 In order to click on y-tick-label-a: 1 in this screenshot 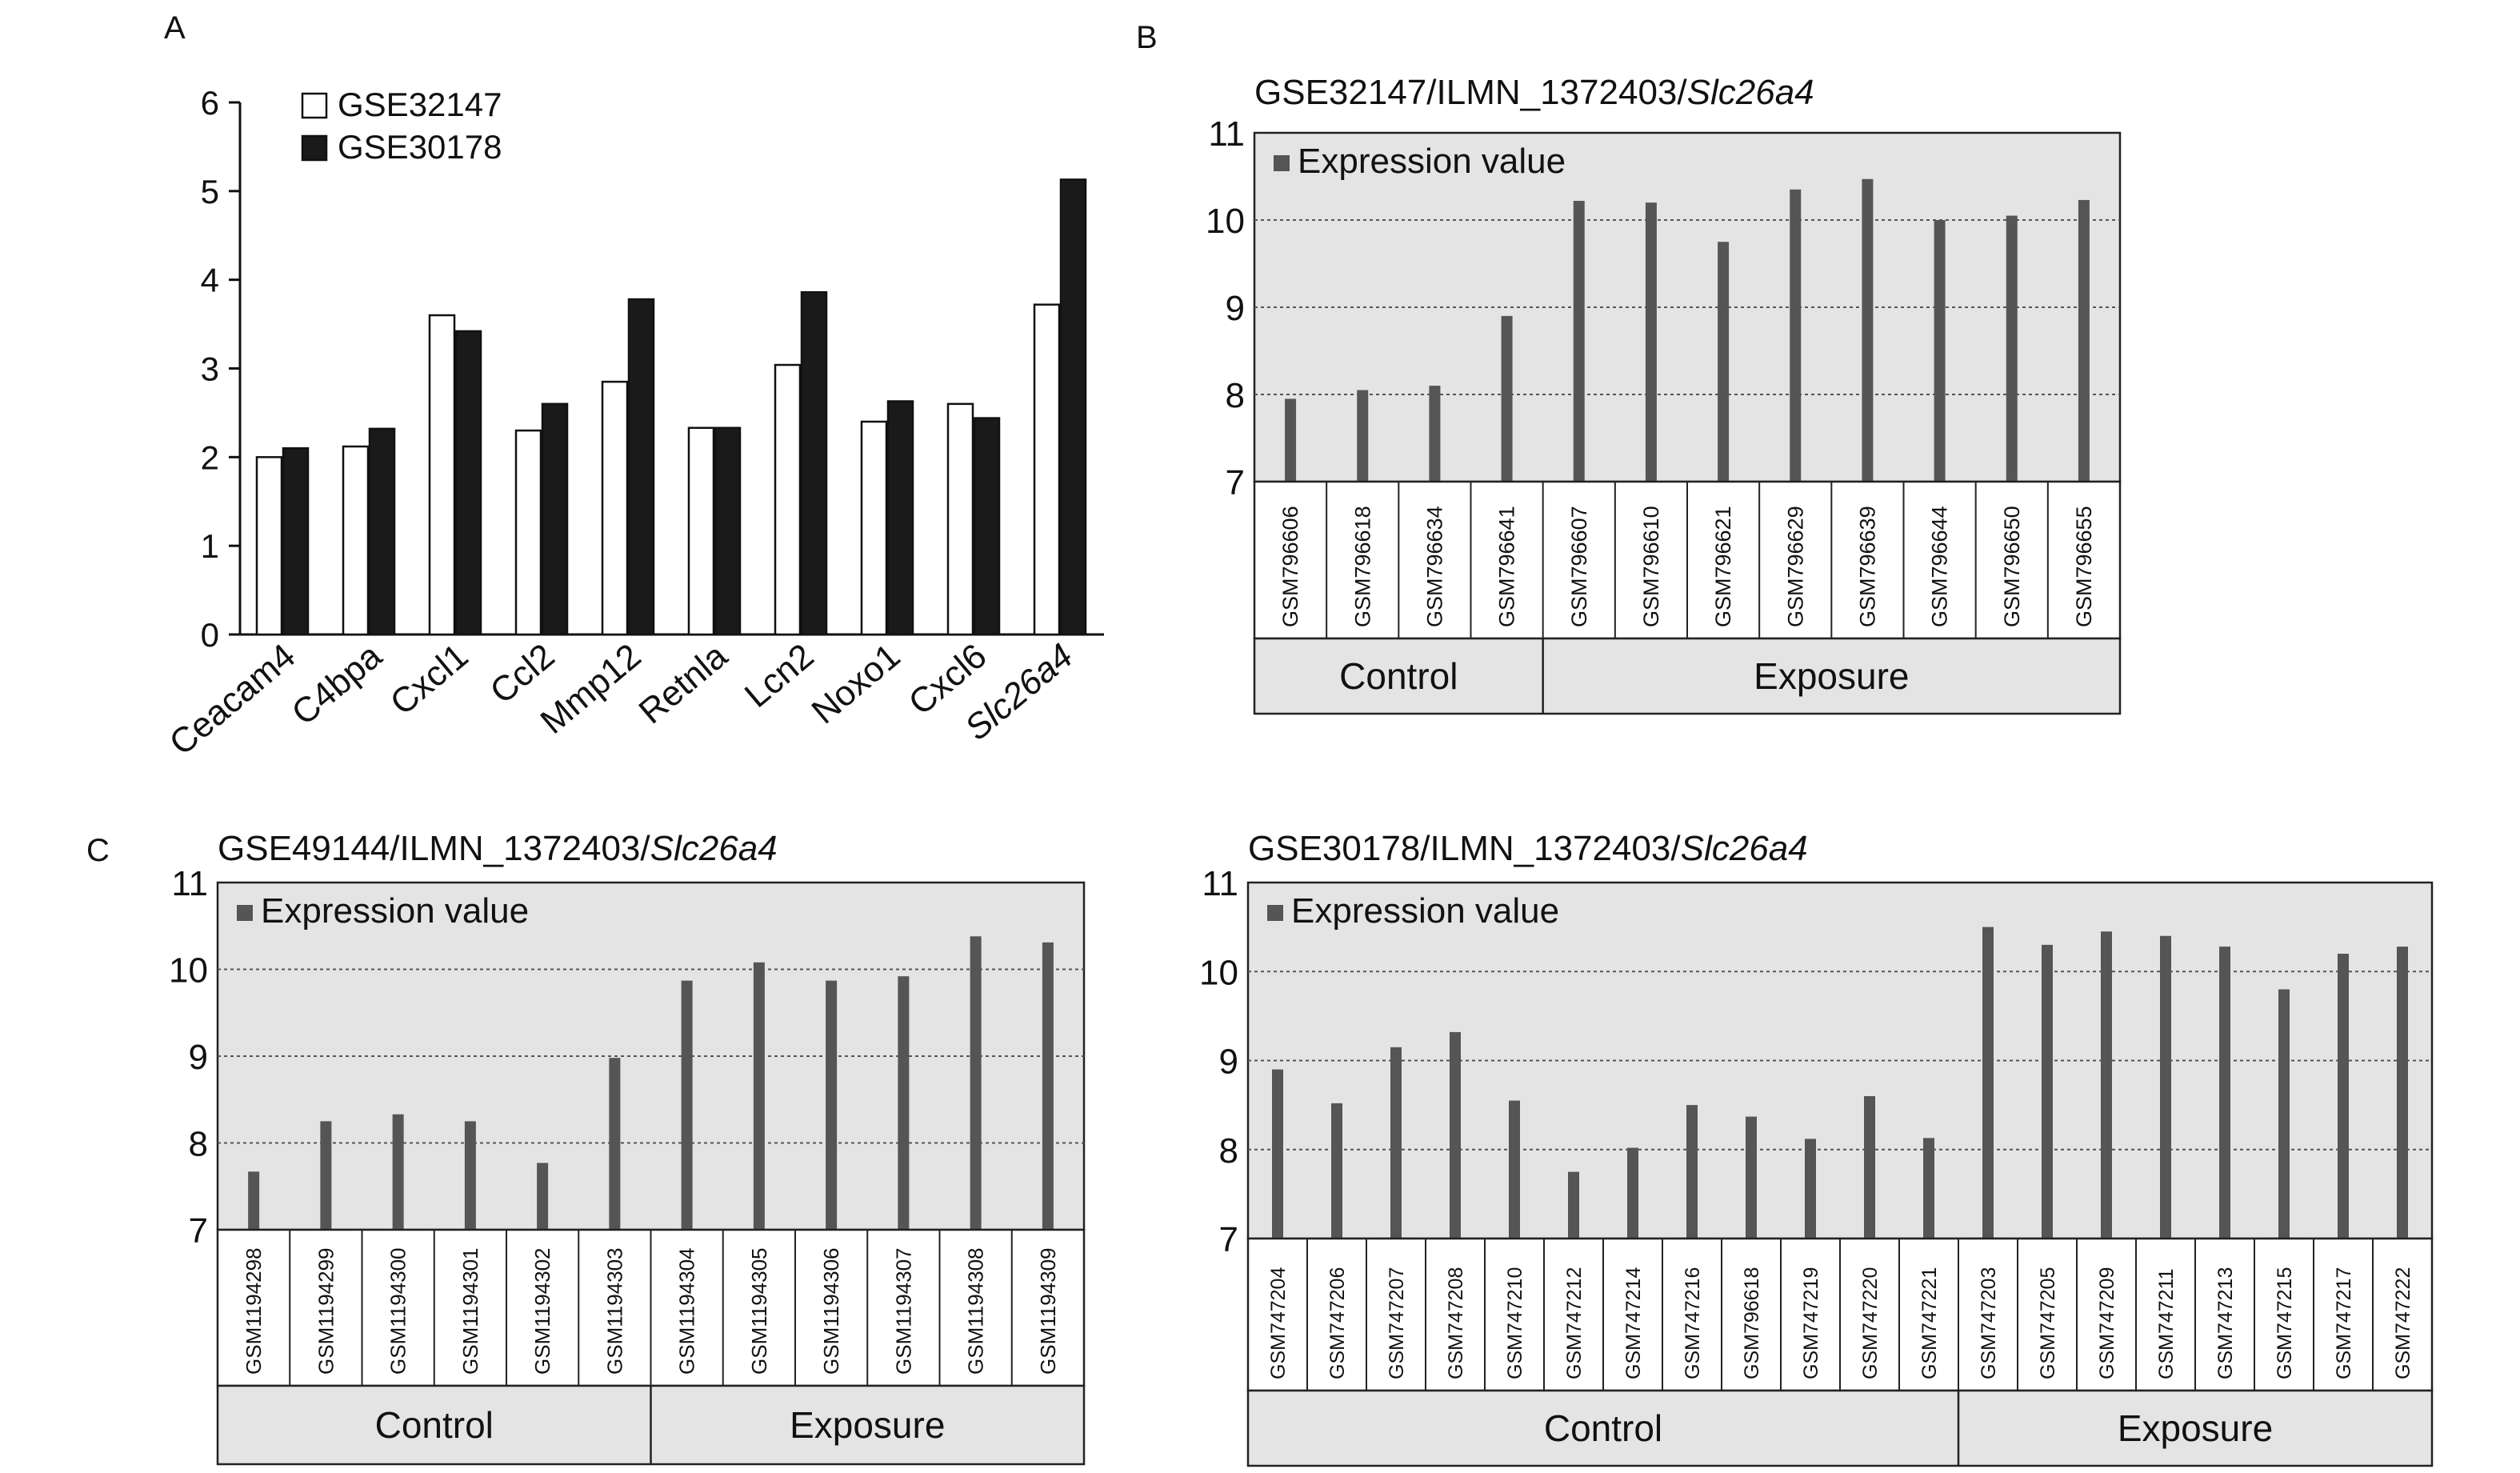, I will do `click(210, 546)`.